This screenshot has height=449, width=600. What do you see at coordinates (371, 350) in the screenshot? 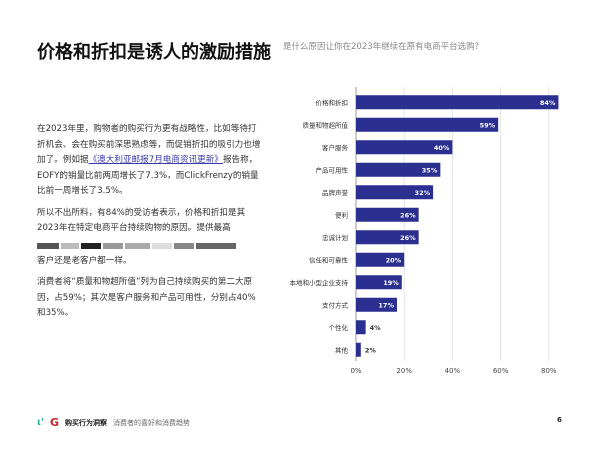
I see `value-label: 2%` at bounding box center [371, 350].